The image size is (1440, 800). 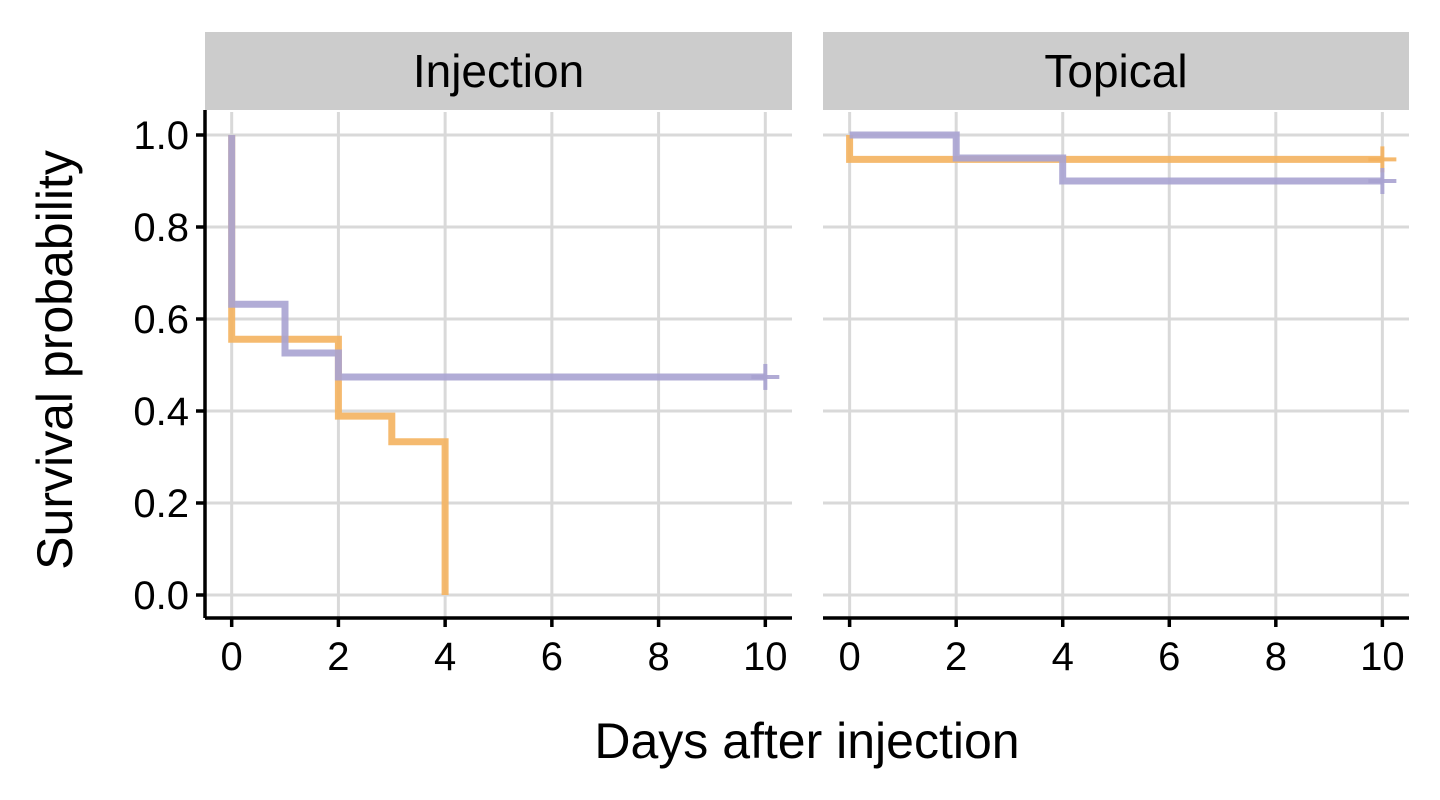 I want to click on panel-title: Topical, so click(x=1115, y=71).